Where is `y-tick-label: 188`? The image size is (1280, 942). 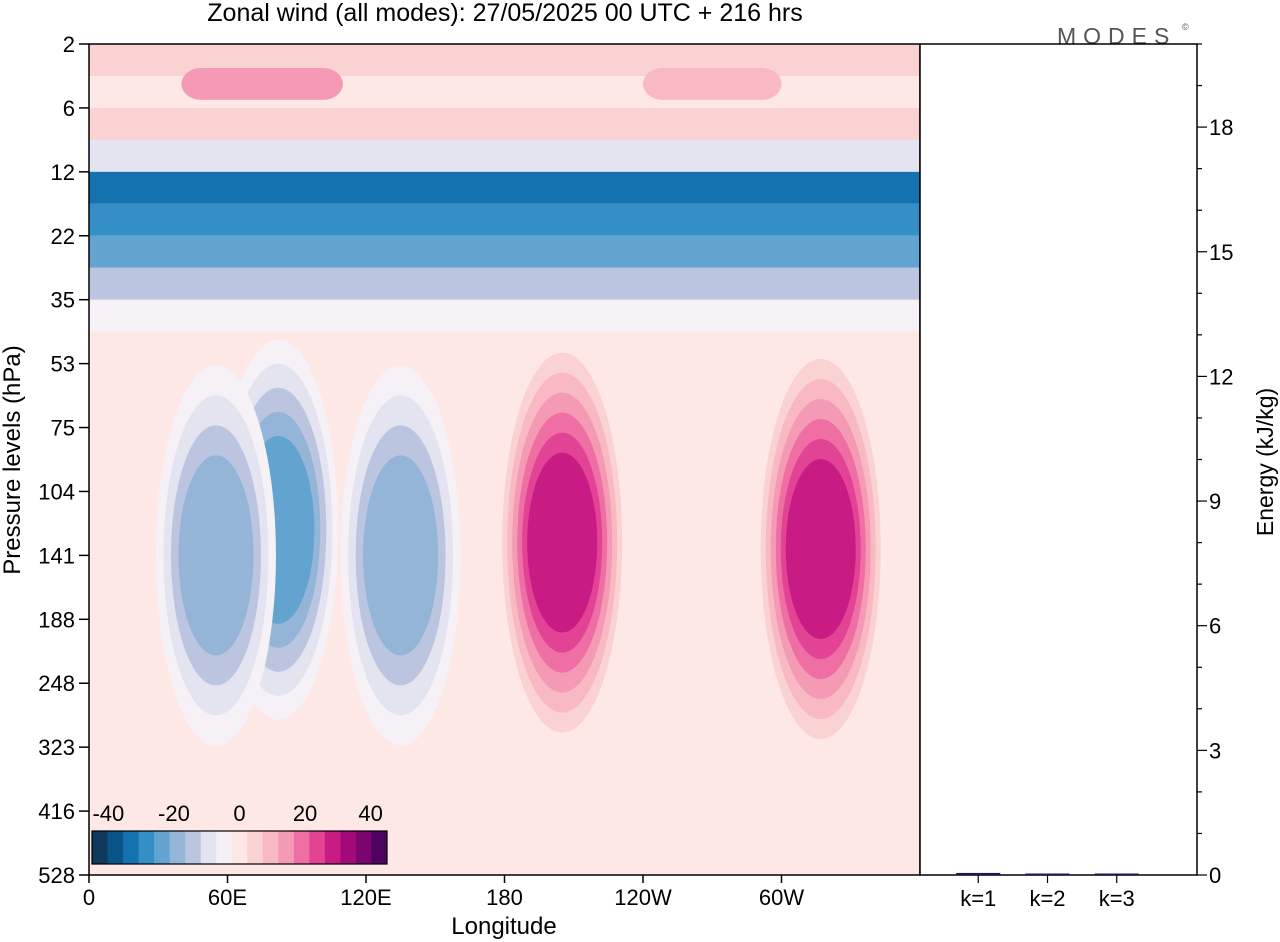 y-tick-label: 188 is located at coordinates (56, 619).